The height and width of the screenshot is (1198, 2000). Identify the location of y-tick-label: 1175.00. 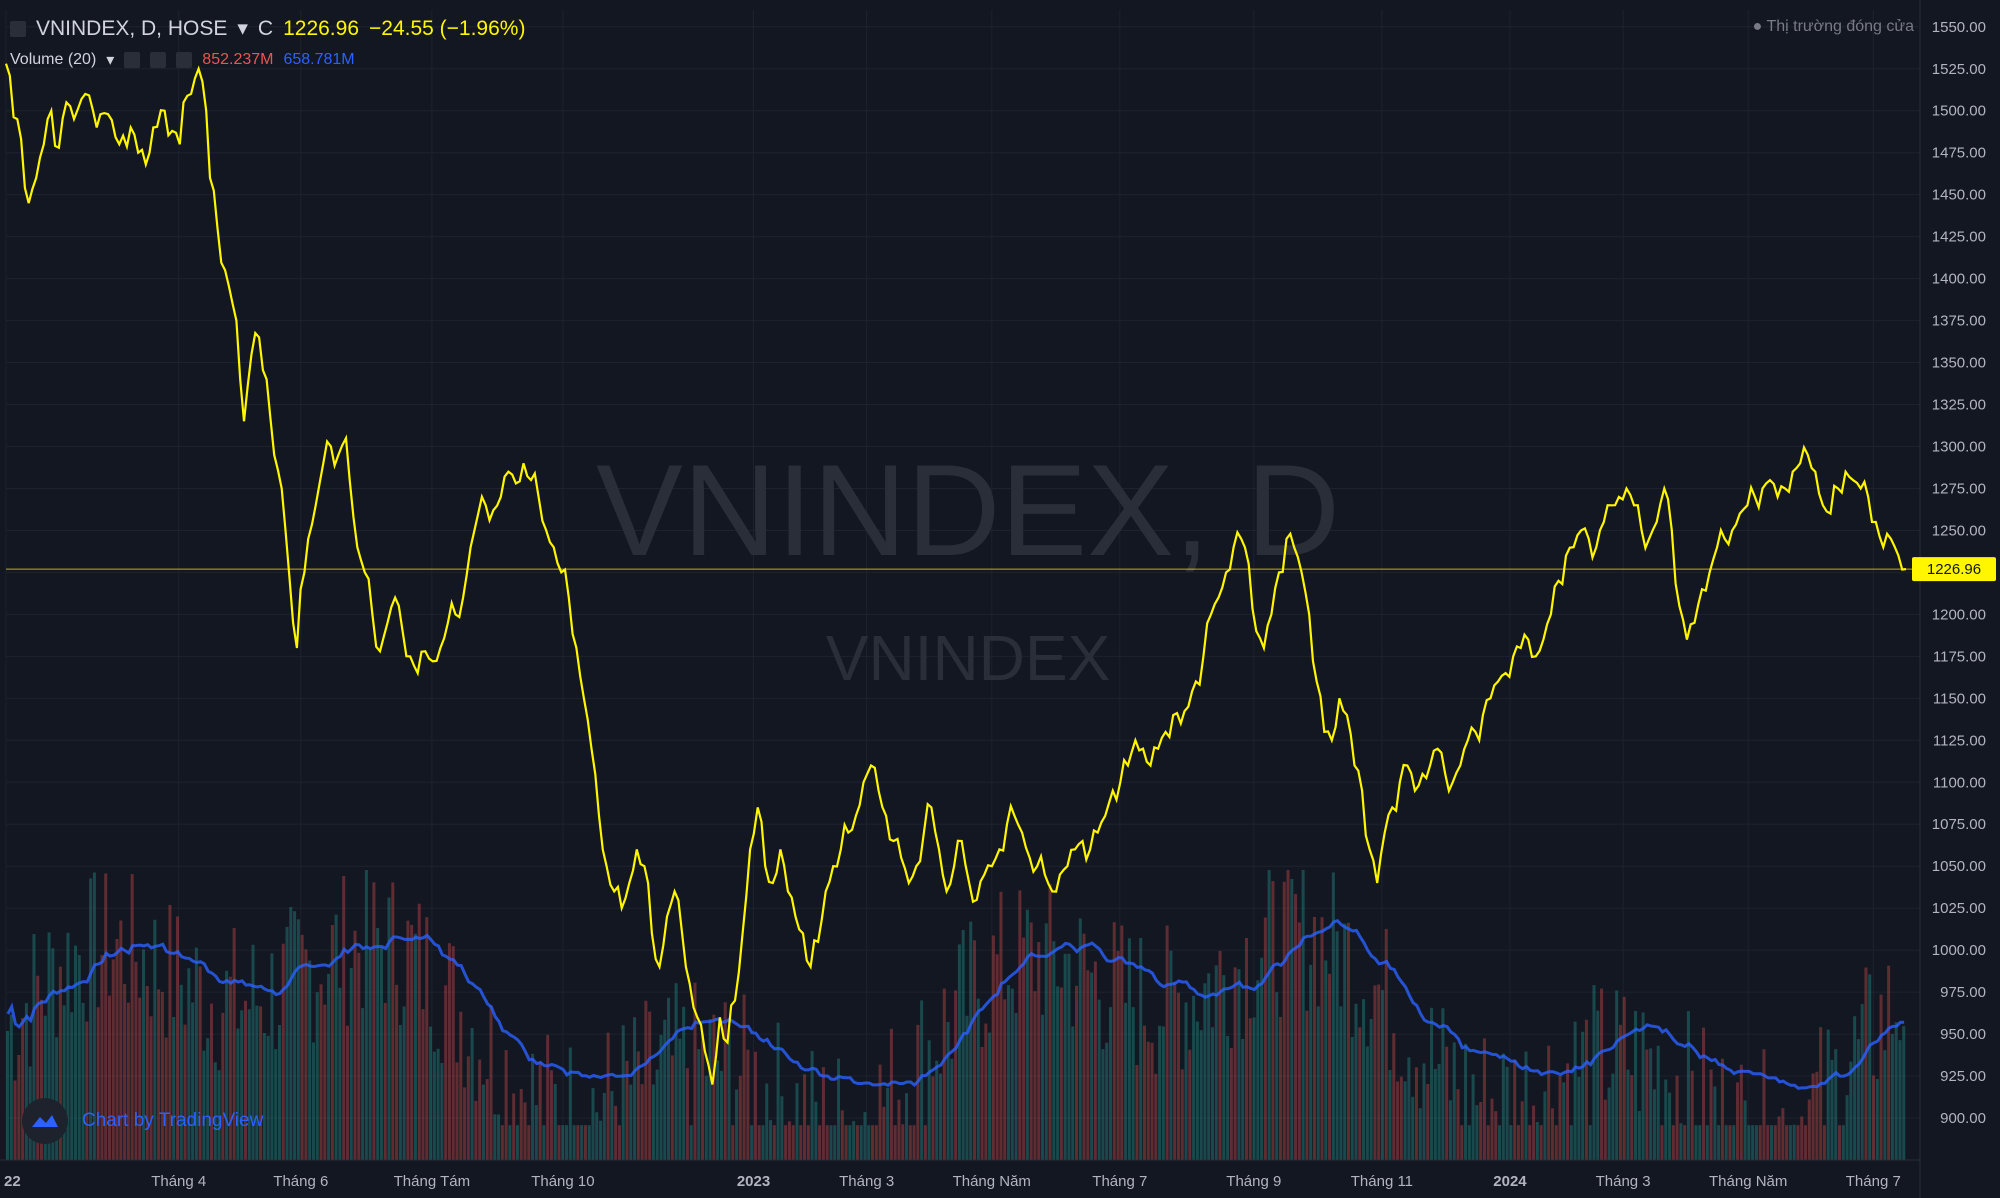
(1959, 656).